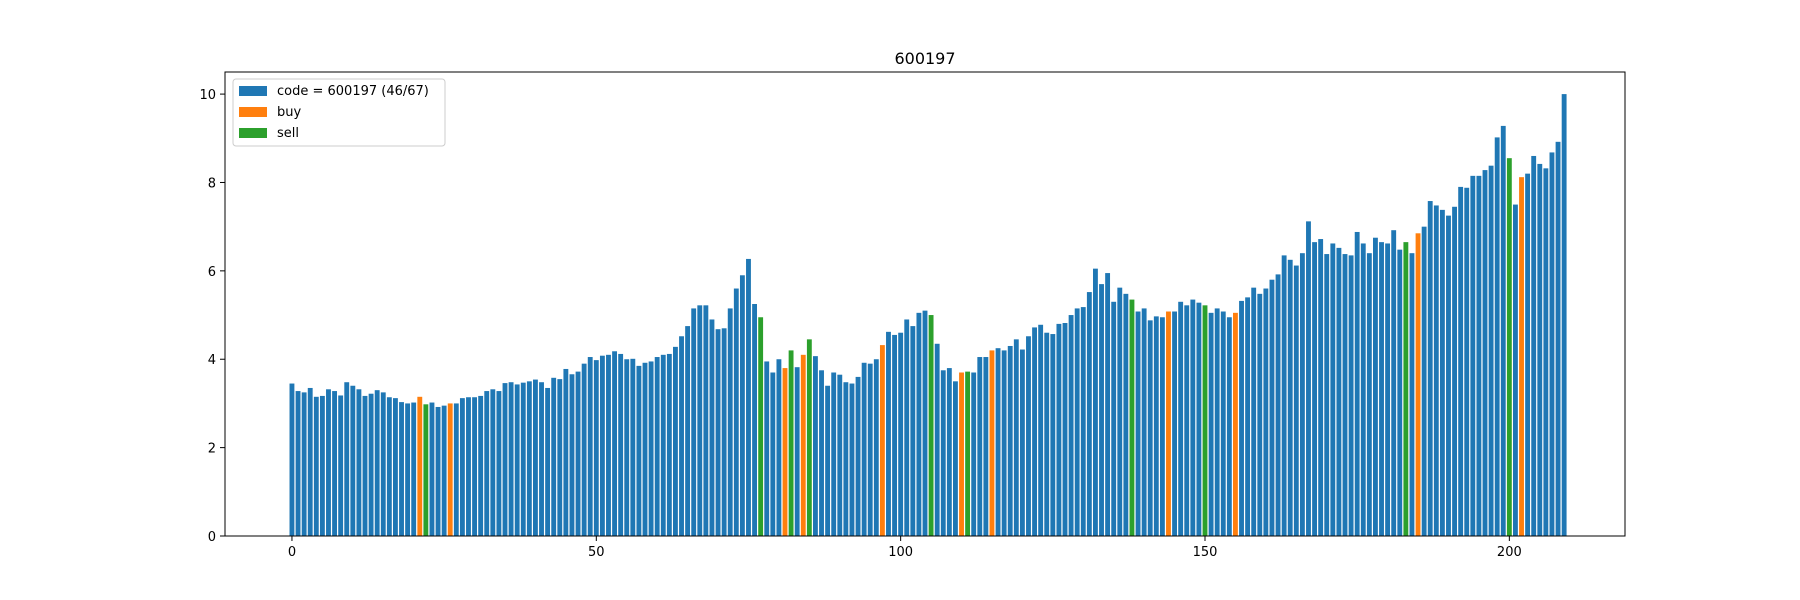 This screenshot has width=1800, height=600. Describe the element at coordinates (1205, 552) in the screenshot. I see `x-tick-label: 150` at that location.